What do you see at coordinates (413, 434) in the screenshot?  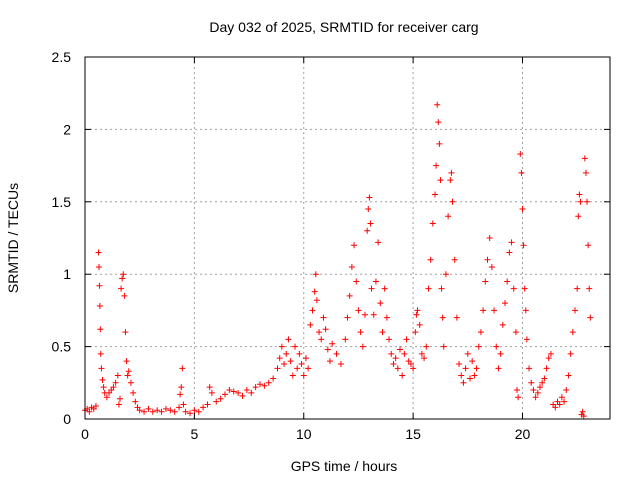 I see `x-tick-label: 15` at bounding box center [413, 434].